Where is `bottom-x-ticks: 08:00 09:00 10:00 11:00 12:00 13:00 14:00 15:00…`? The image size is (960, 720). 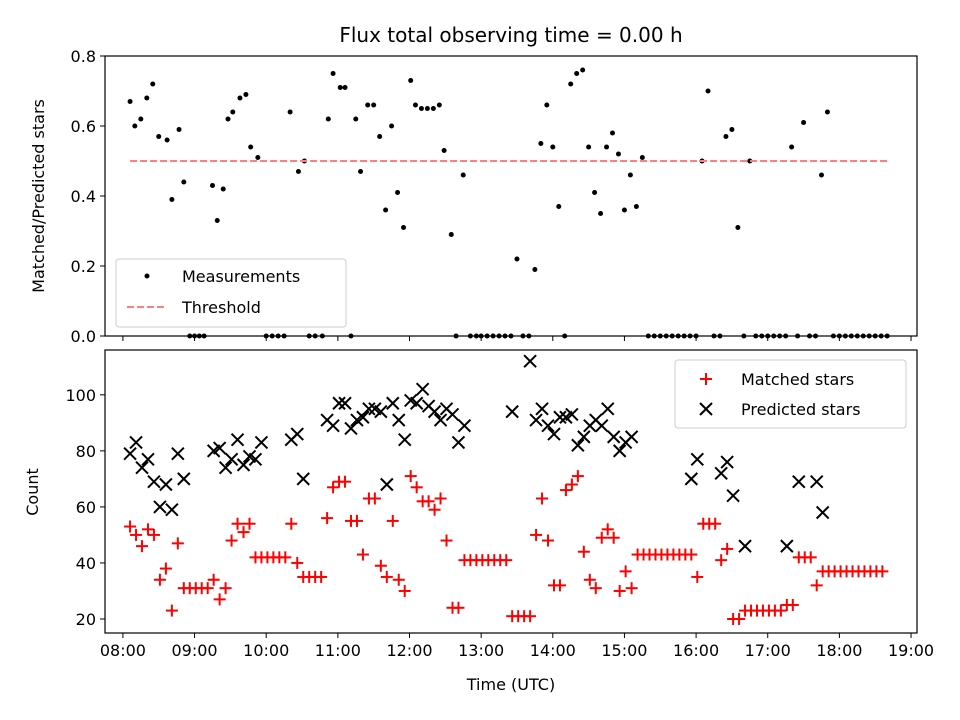 bottom-x-ticks: 08:00 09:00 10:00 11:00 12:00 13:00 14:00 15:00… is located at coordinates (517, 646).